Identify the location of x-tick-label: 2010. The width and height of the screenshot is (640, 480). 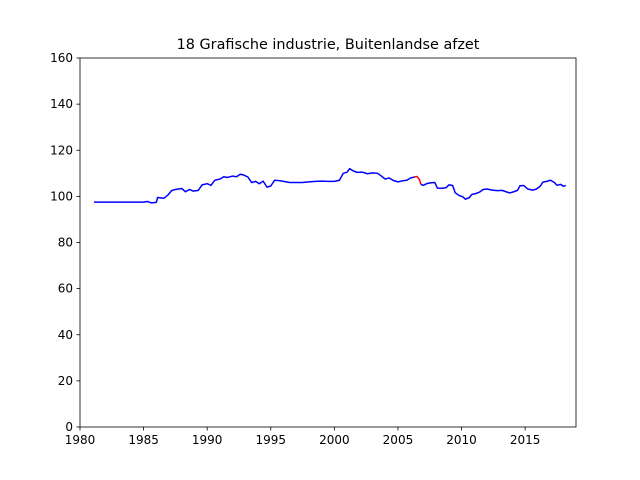
(461, 440).